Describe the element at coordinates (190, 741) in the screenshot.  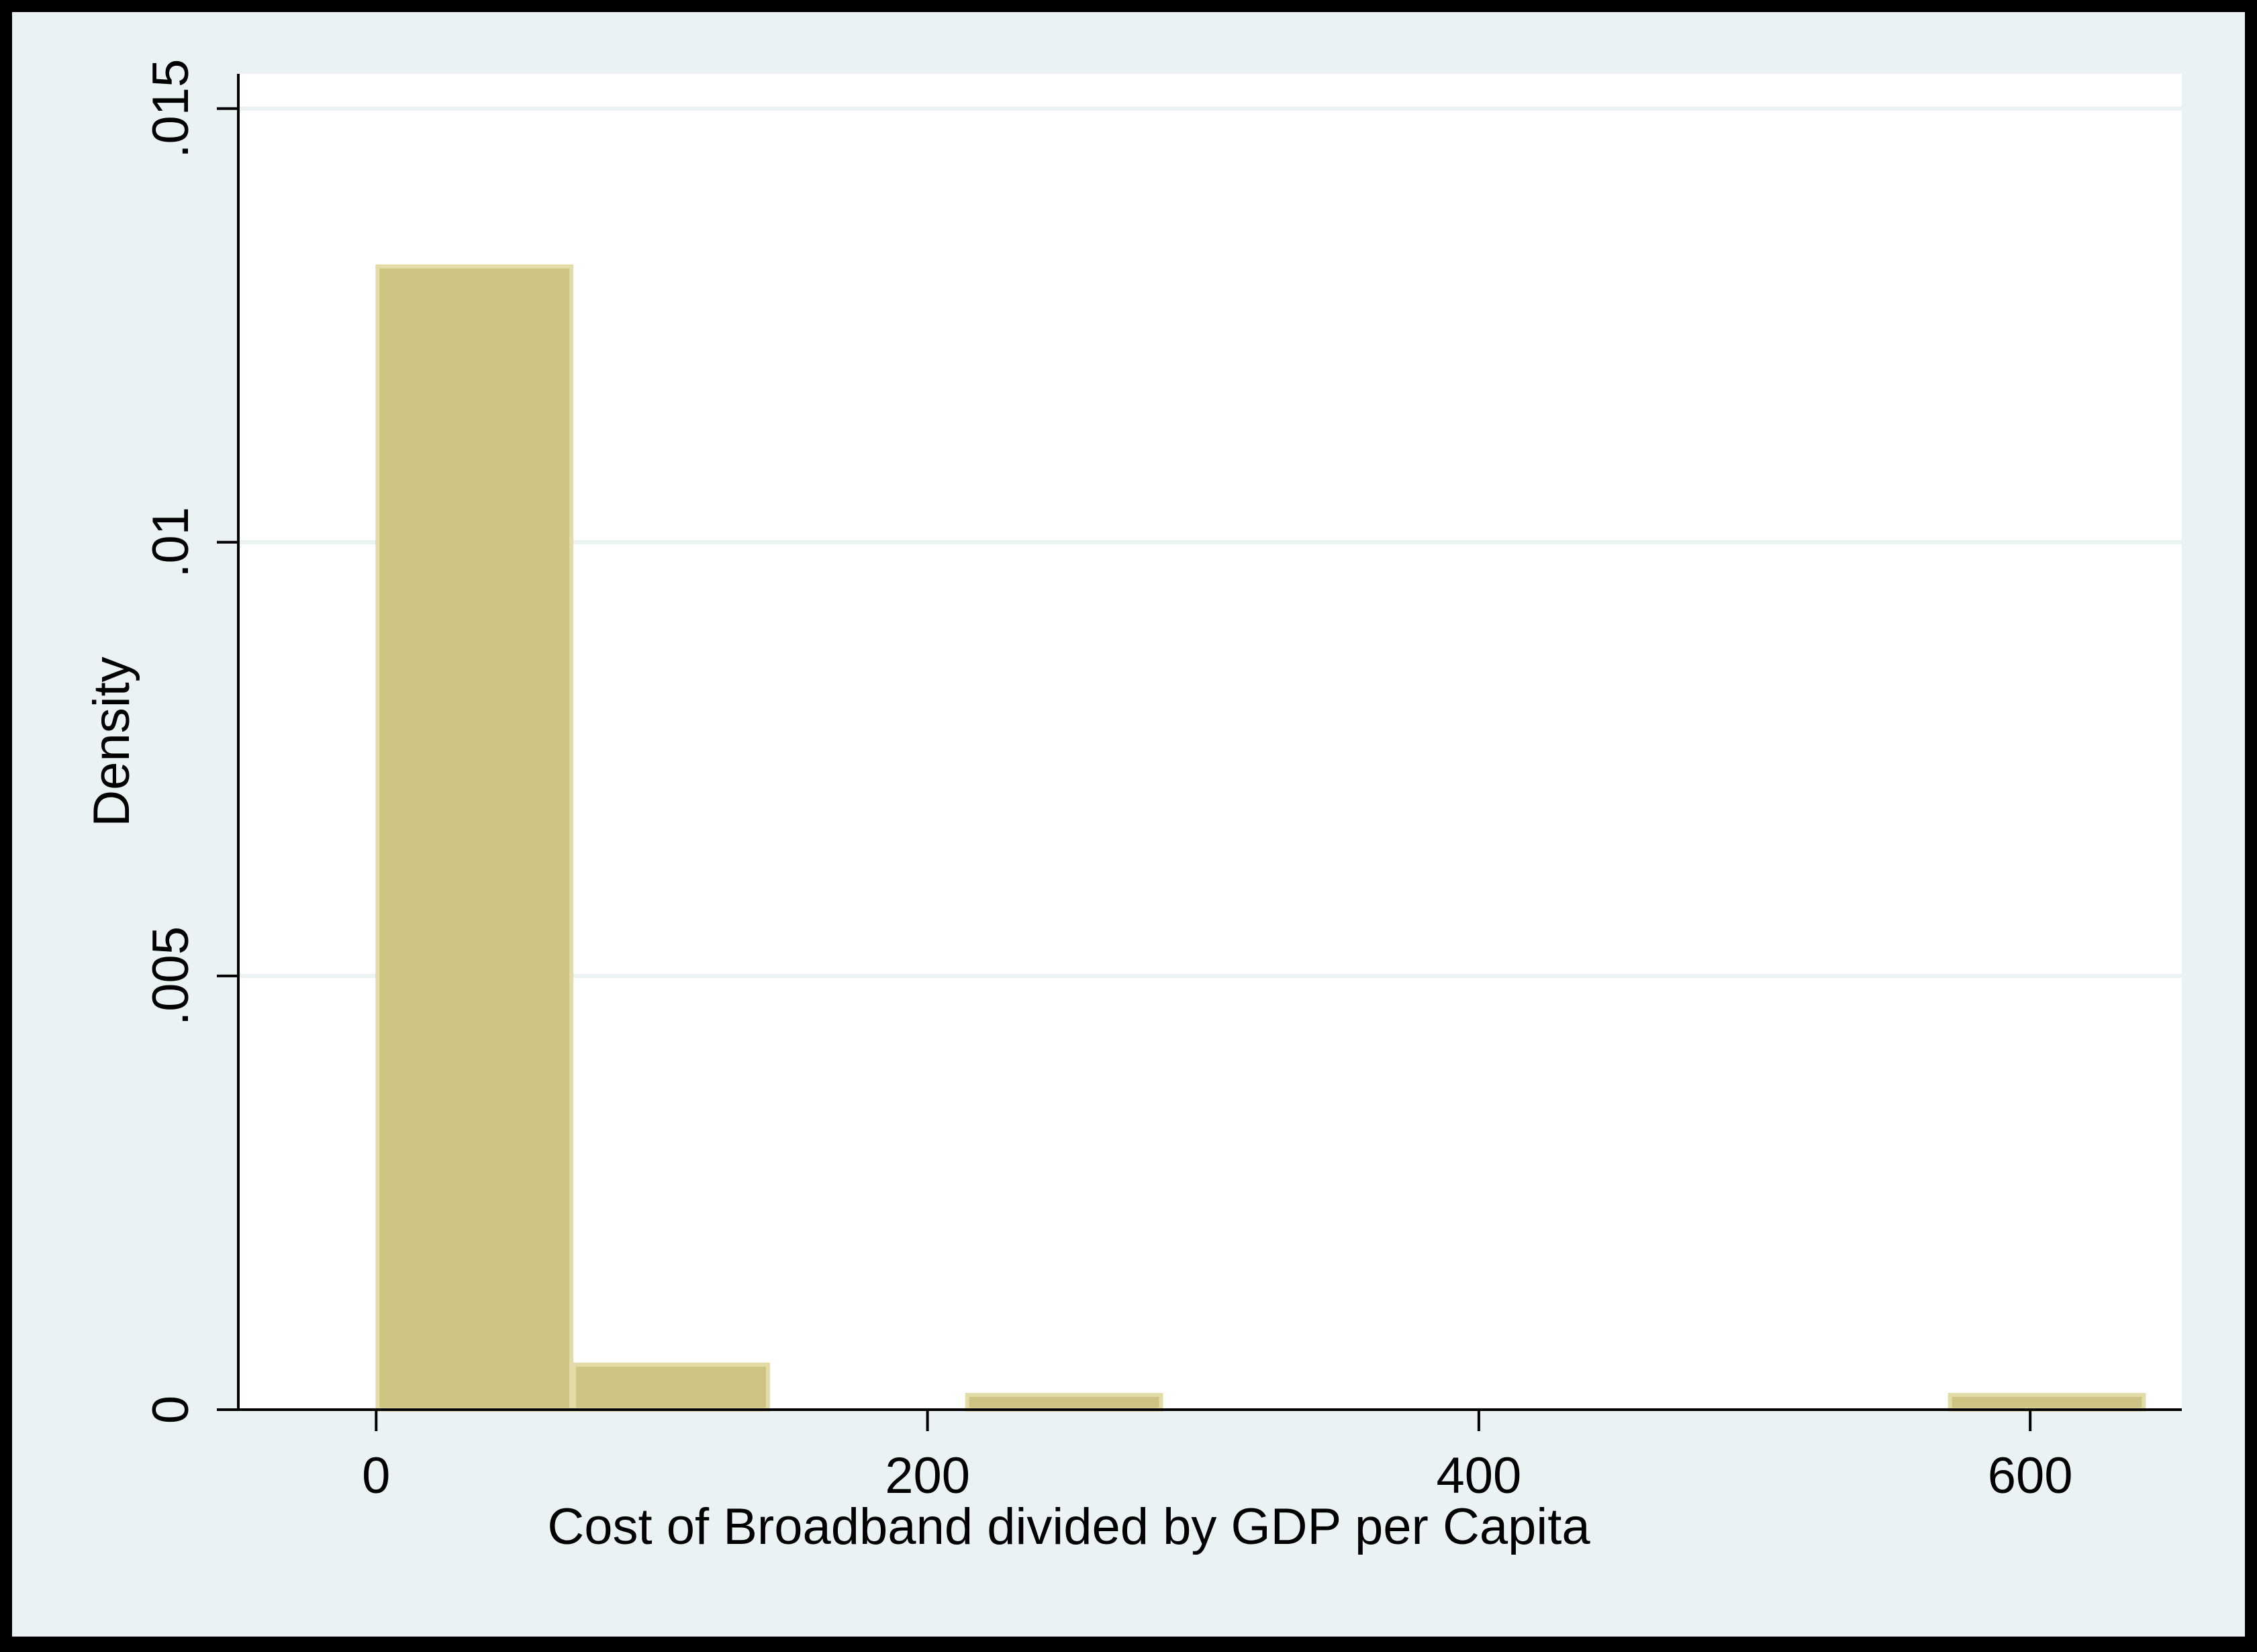
I see `y-axis-ticks: 0 .005 .01 .015` at that location.